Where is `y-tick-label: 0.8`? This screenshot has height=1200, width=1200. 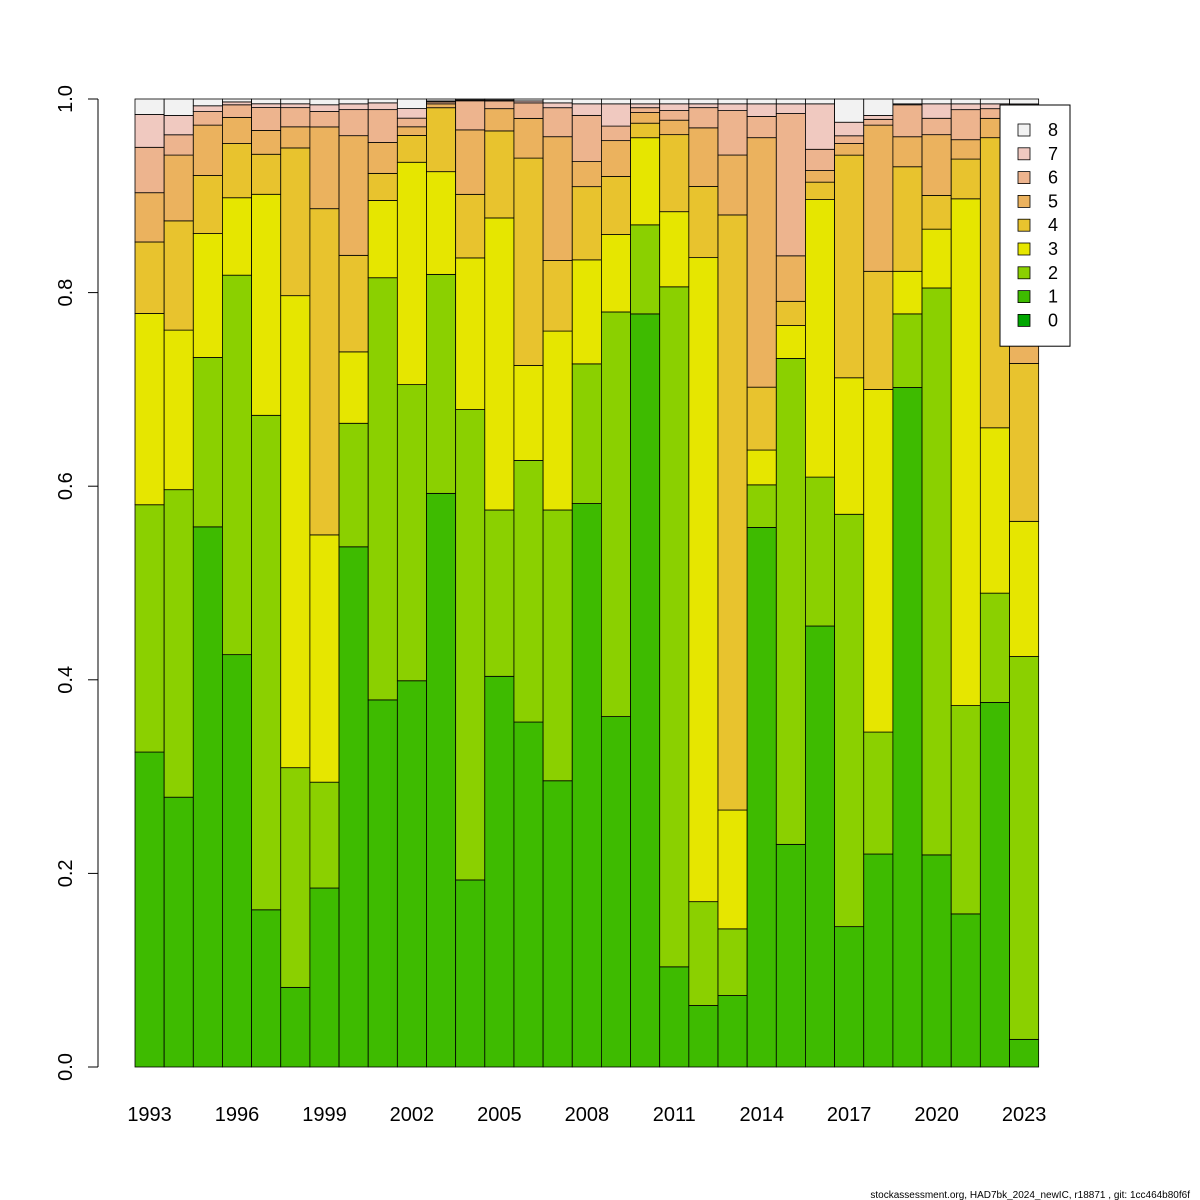
y-tick-label: 0.8 is located at coordinates (66, 293).